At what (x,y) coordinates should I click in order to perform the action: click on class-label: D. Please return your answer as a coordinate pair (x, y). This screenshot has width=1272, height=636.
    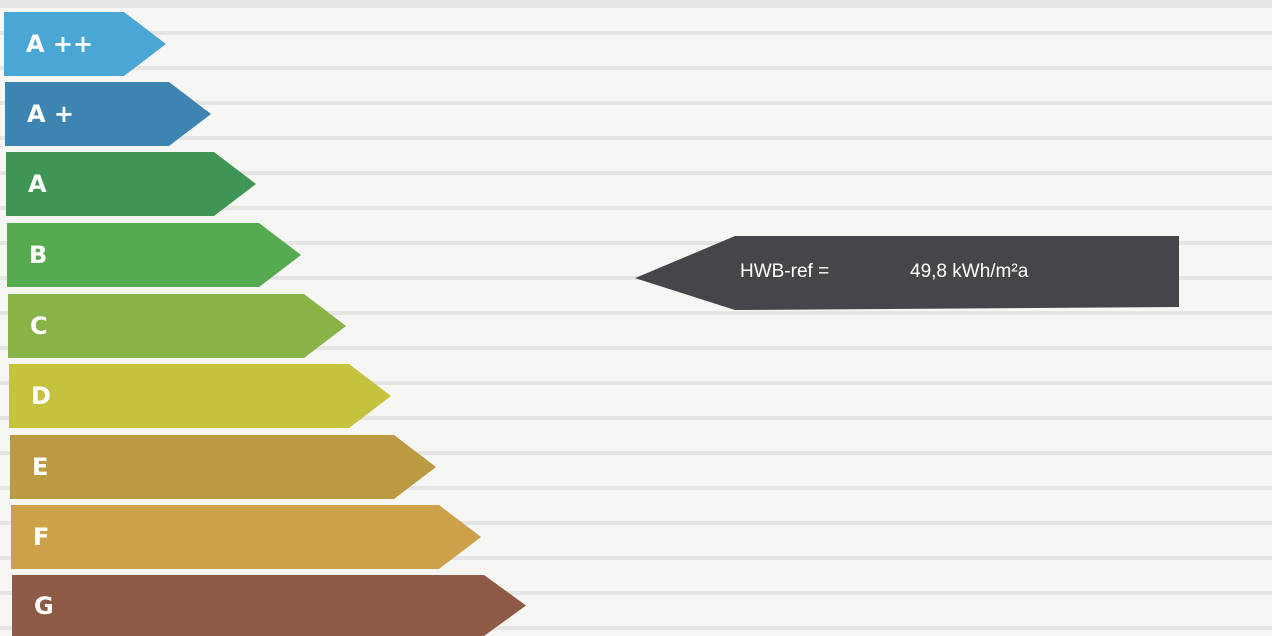
    Looking at the image, I should click on (41, 396).